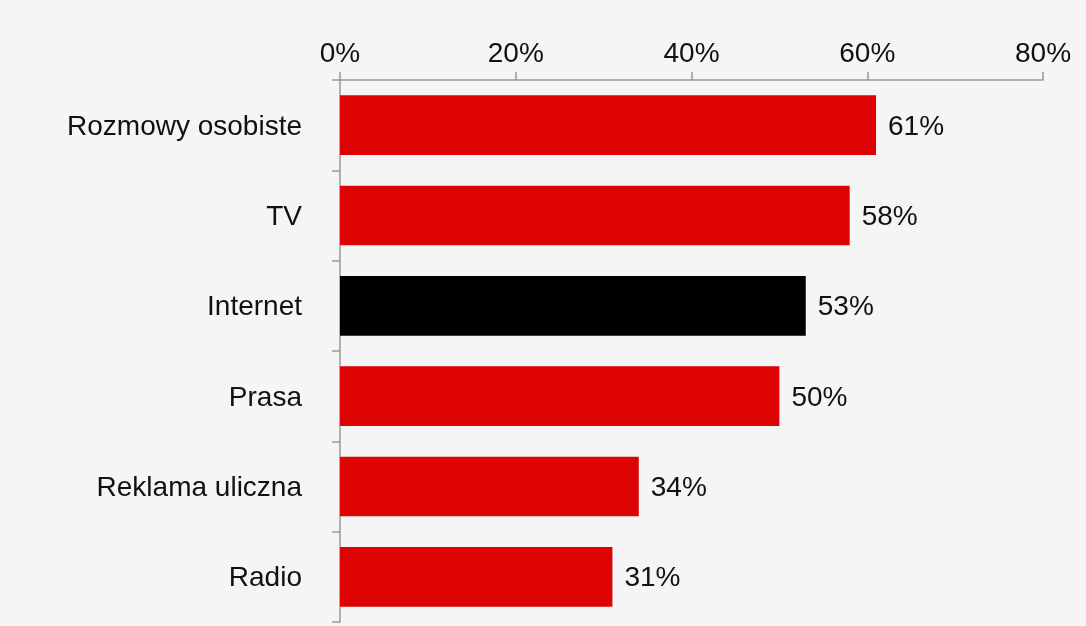  Describe the element at coordinates (265, 577) in the screenshot. I see `y-tick-label: Radio` at that location.